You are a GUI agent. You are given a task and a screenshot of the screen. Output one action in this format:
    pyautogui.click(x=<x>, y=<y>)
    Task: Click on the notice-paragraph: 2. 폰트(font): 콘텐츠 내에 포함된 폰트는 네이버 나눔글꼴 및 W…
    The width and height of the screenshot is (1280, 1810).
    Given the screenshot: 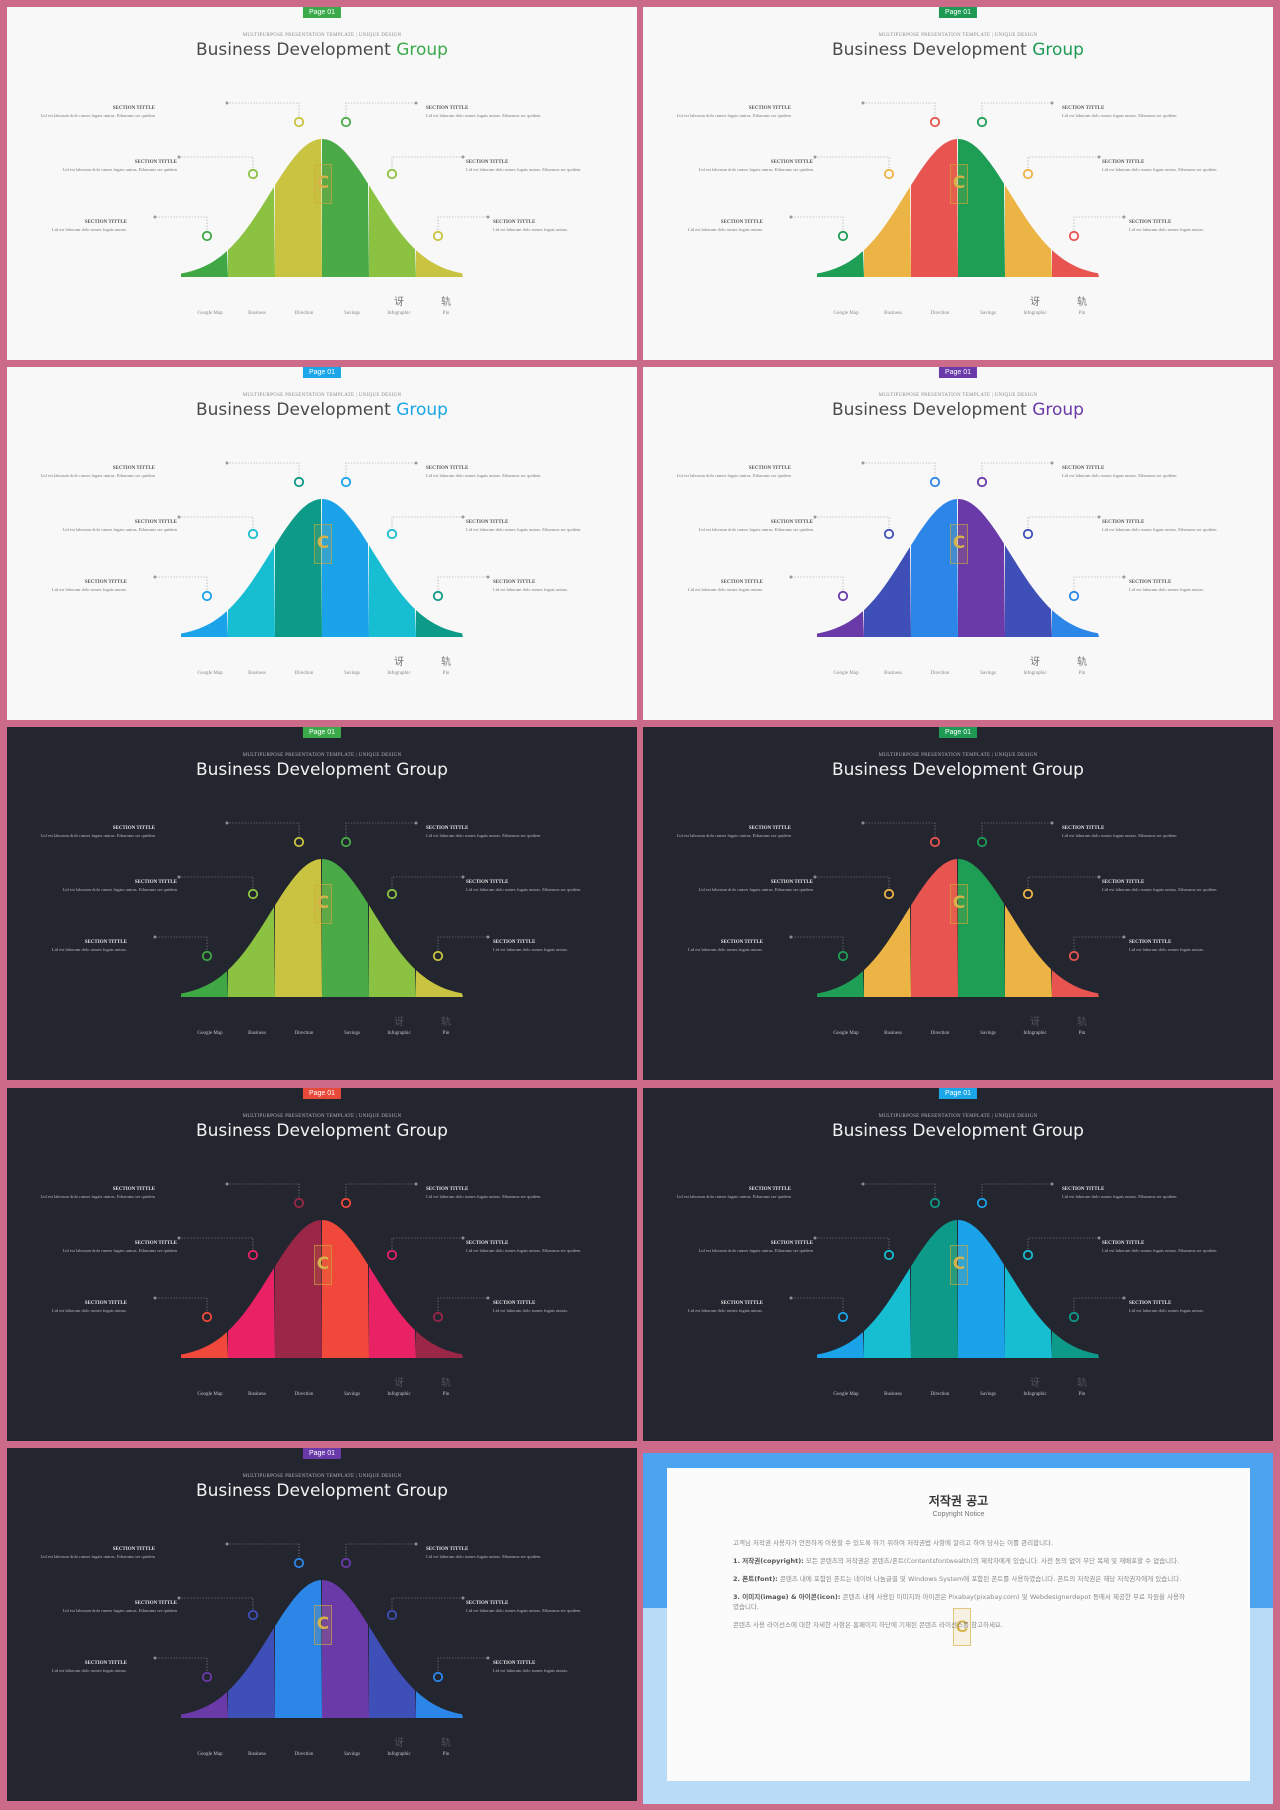 What is the action you would take?
    pyautogui.click(x=957, y=1579)
    